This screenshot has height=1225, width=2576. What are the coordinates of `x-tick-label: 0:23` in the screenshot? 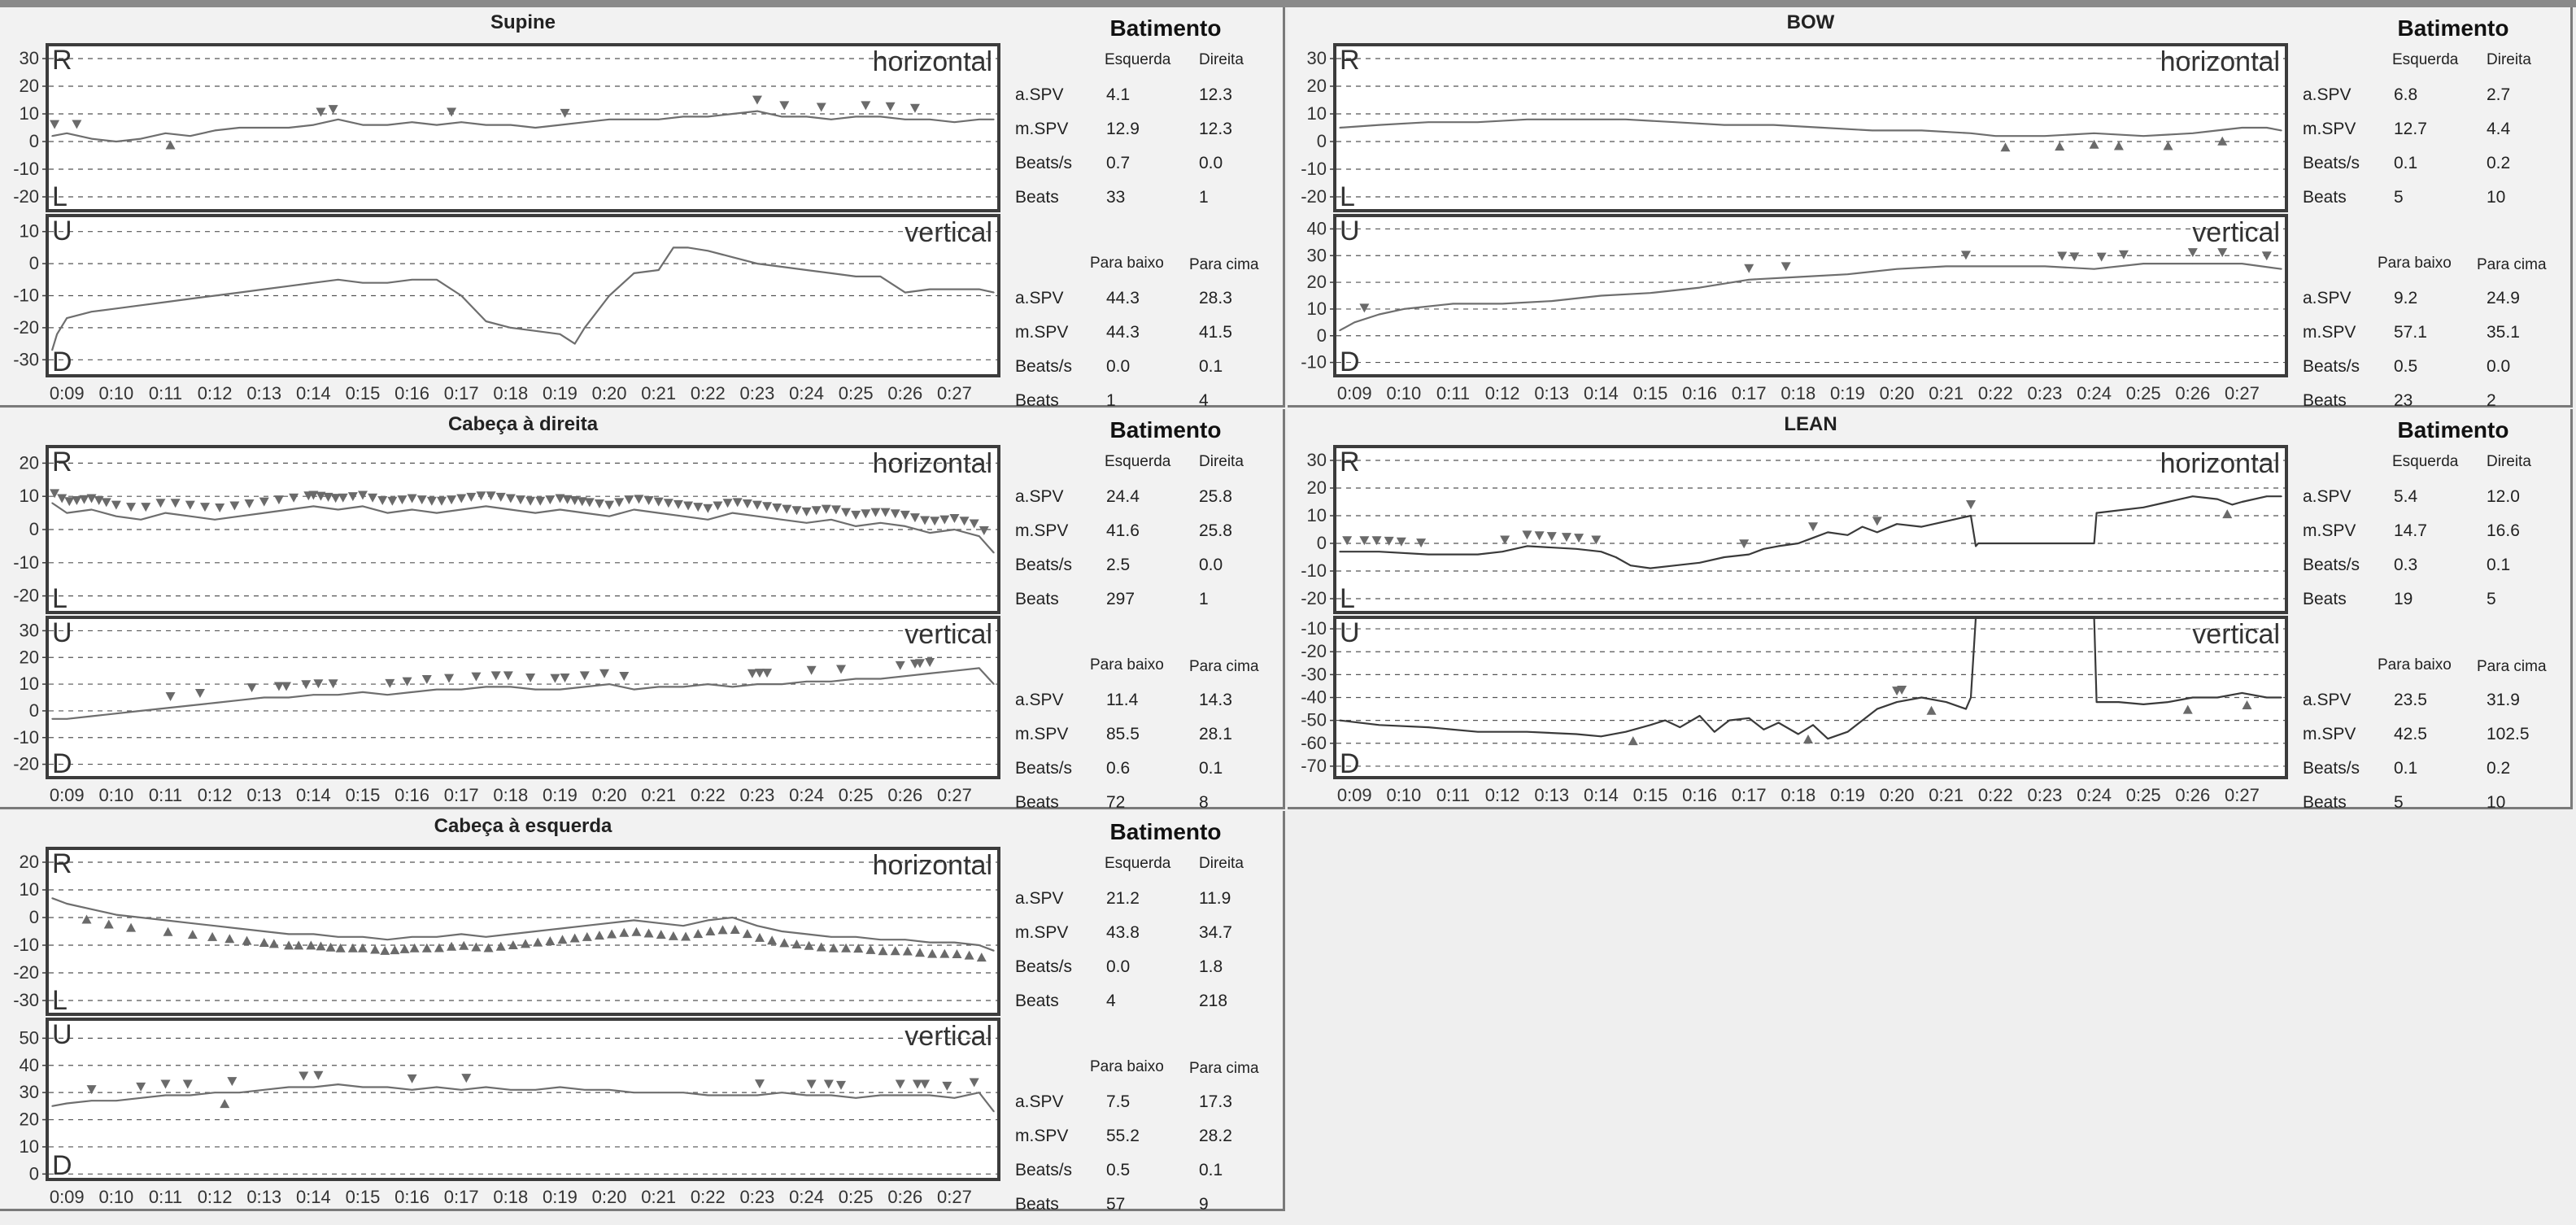 It's located at (757, 1197).